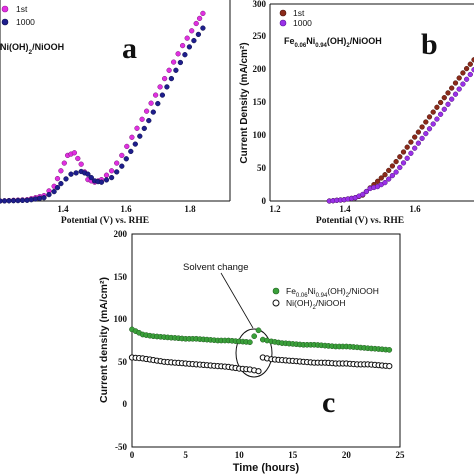  Describe the element at coordinates (32, 49) in the screenshot. I see `panel-a-catalyst-label: Ni(OH)2/NiOOH` at that location.